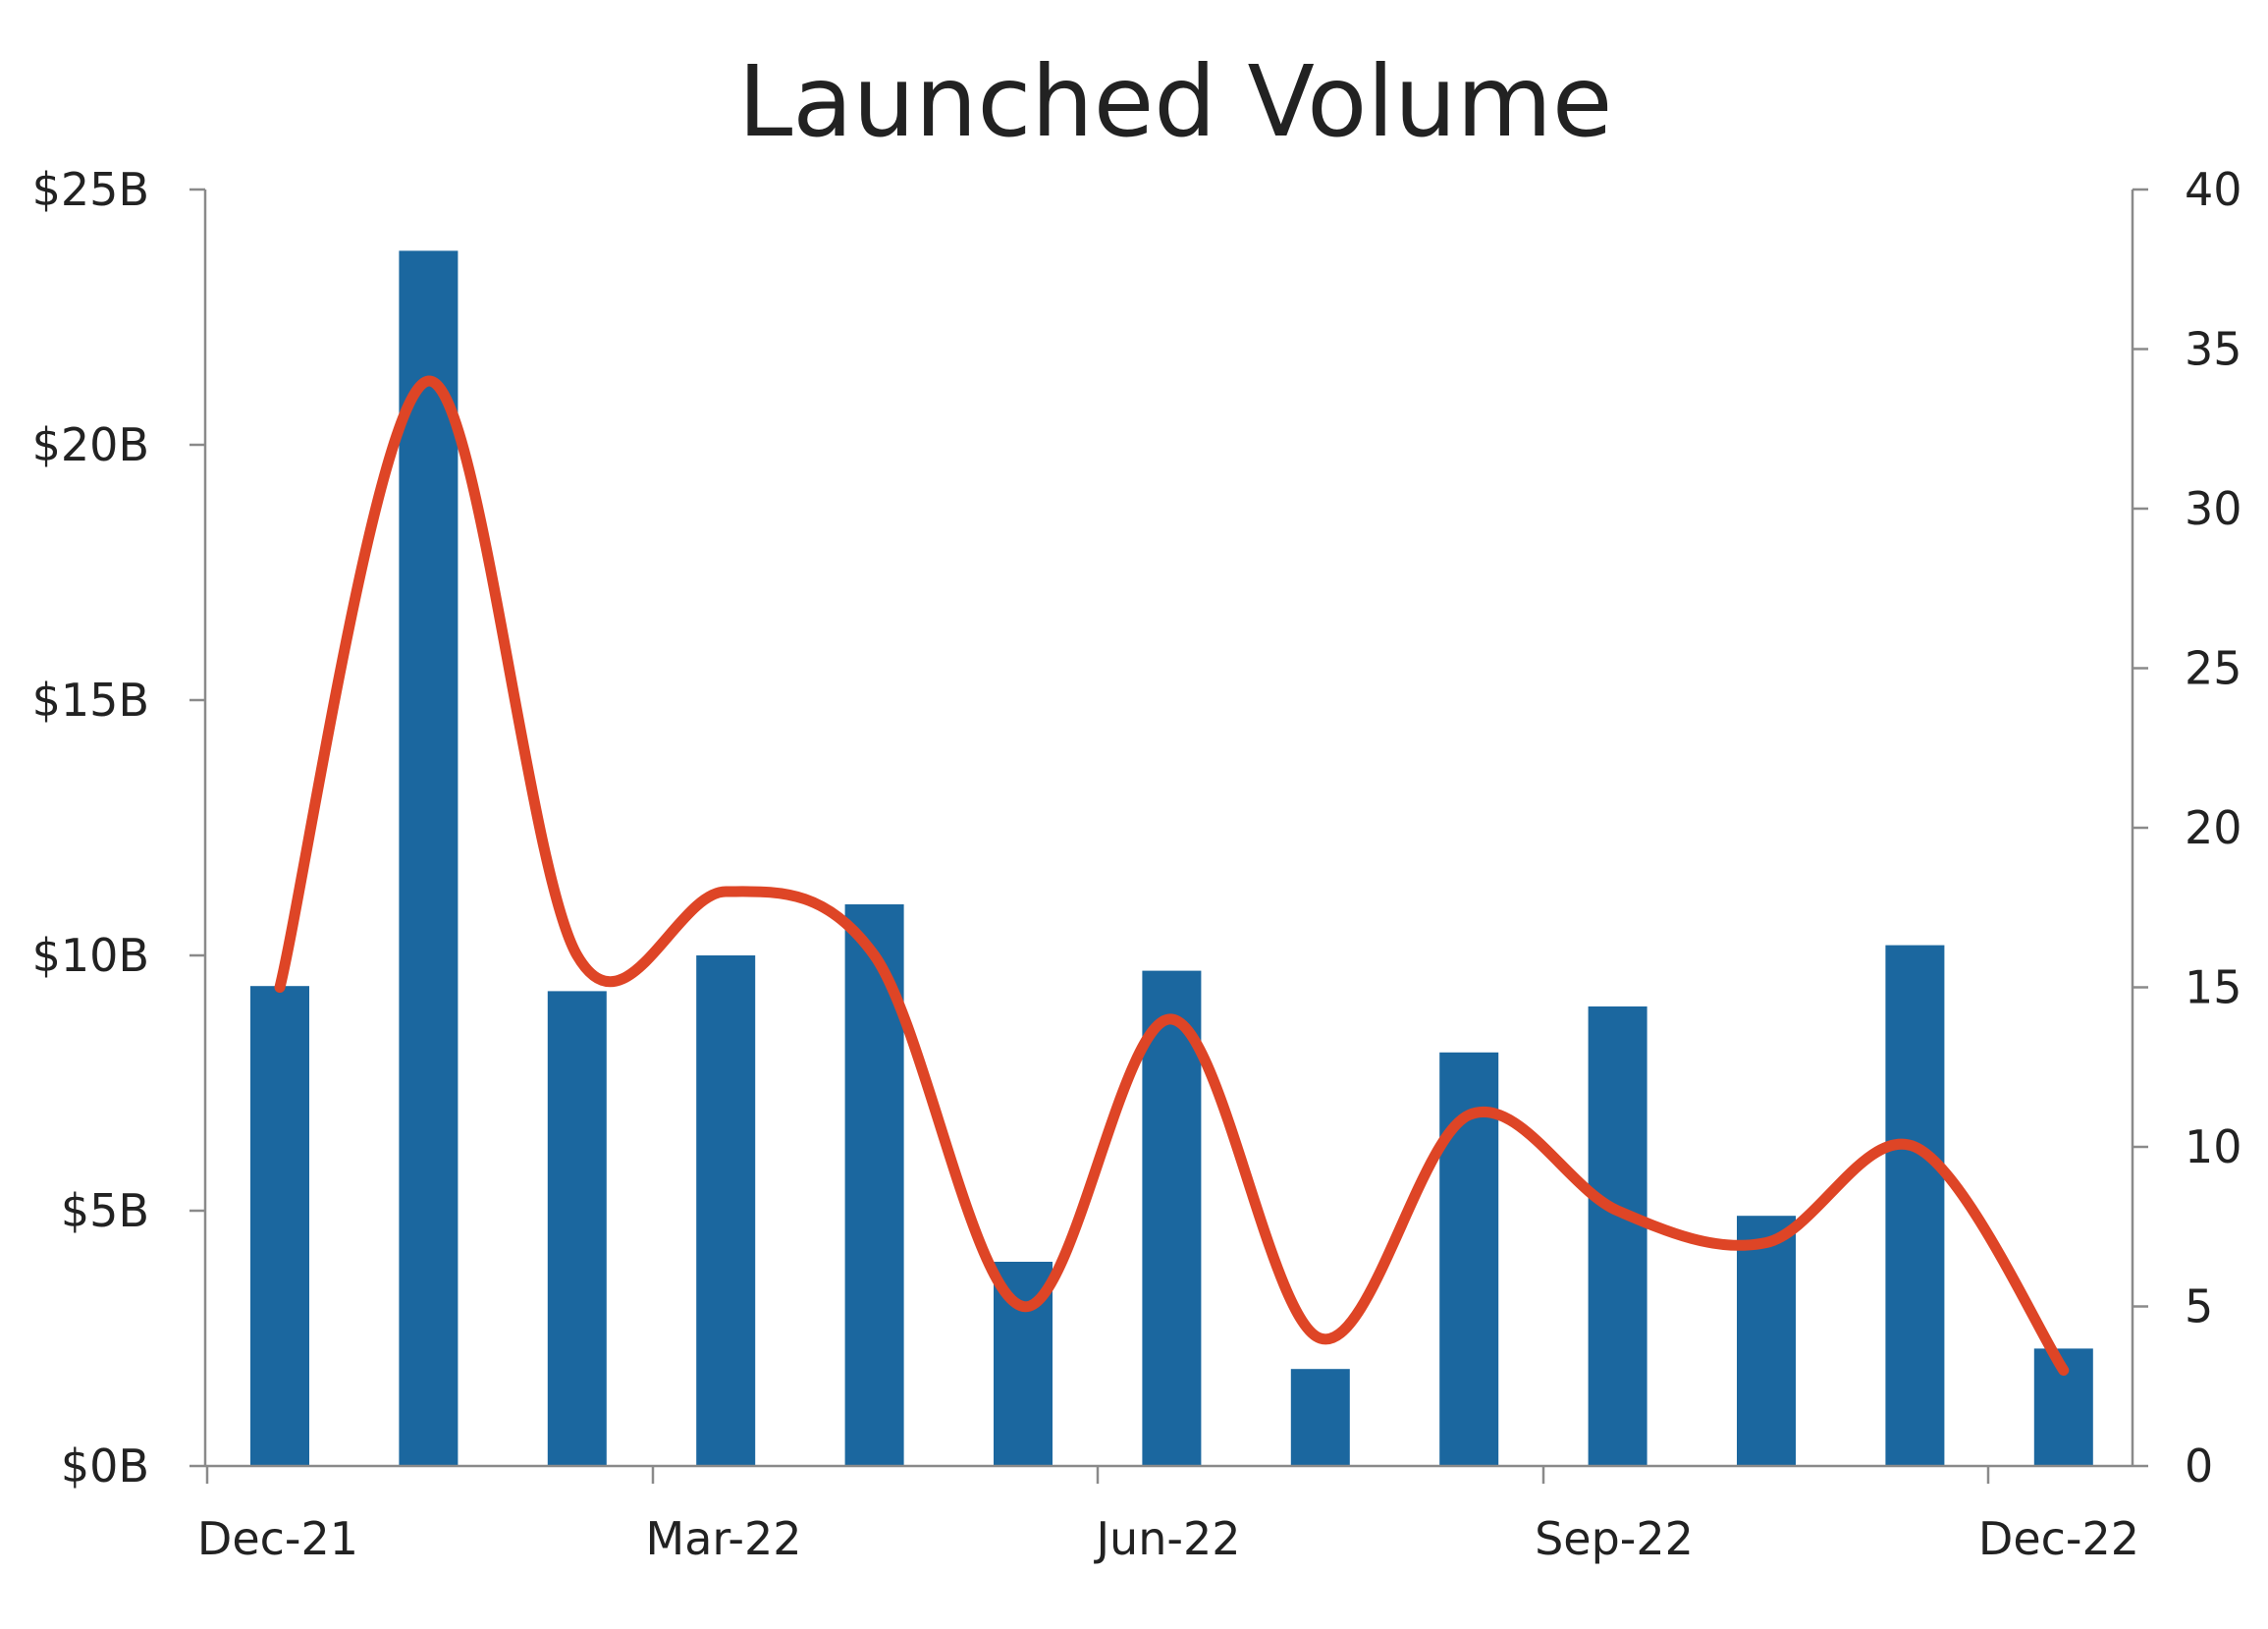 This screenshot has height=1629, width=2268. What do you see at coordinates (2213, 189) in the screenshot?
I see `right-tick-label: 40` at bounding box center [2213, 189].